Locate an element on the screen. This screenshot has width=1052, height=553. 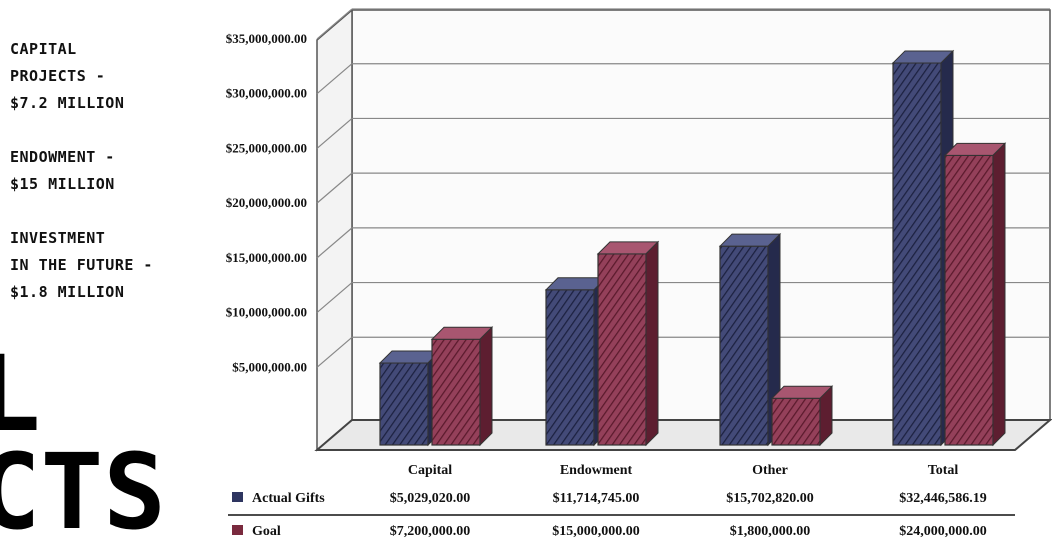
table-value: $7,200,000.00 is located at coordinates (430, 531).